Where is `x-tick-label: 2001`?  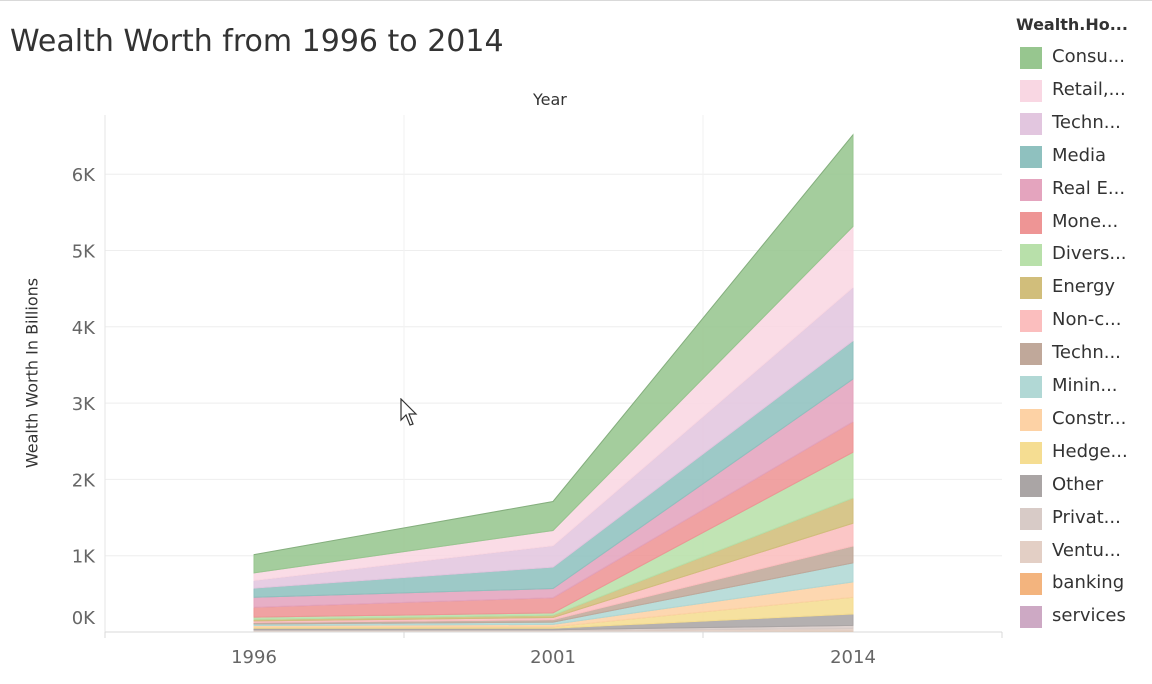
x-tick-label: 2001 is located at coordinates (553, 657).